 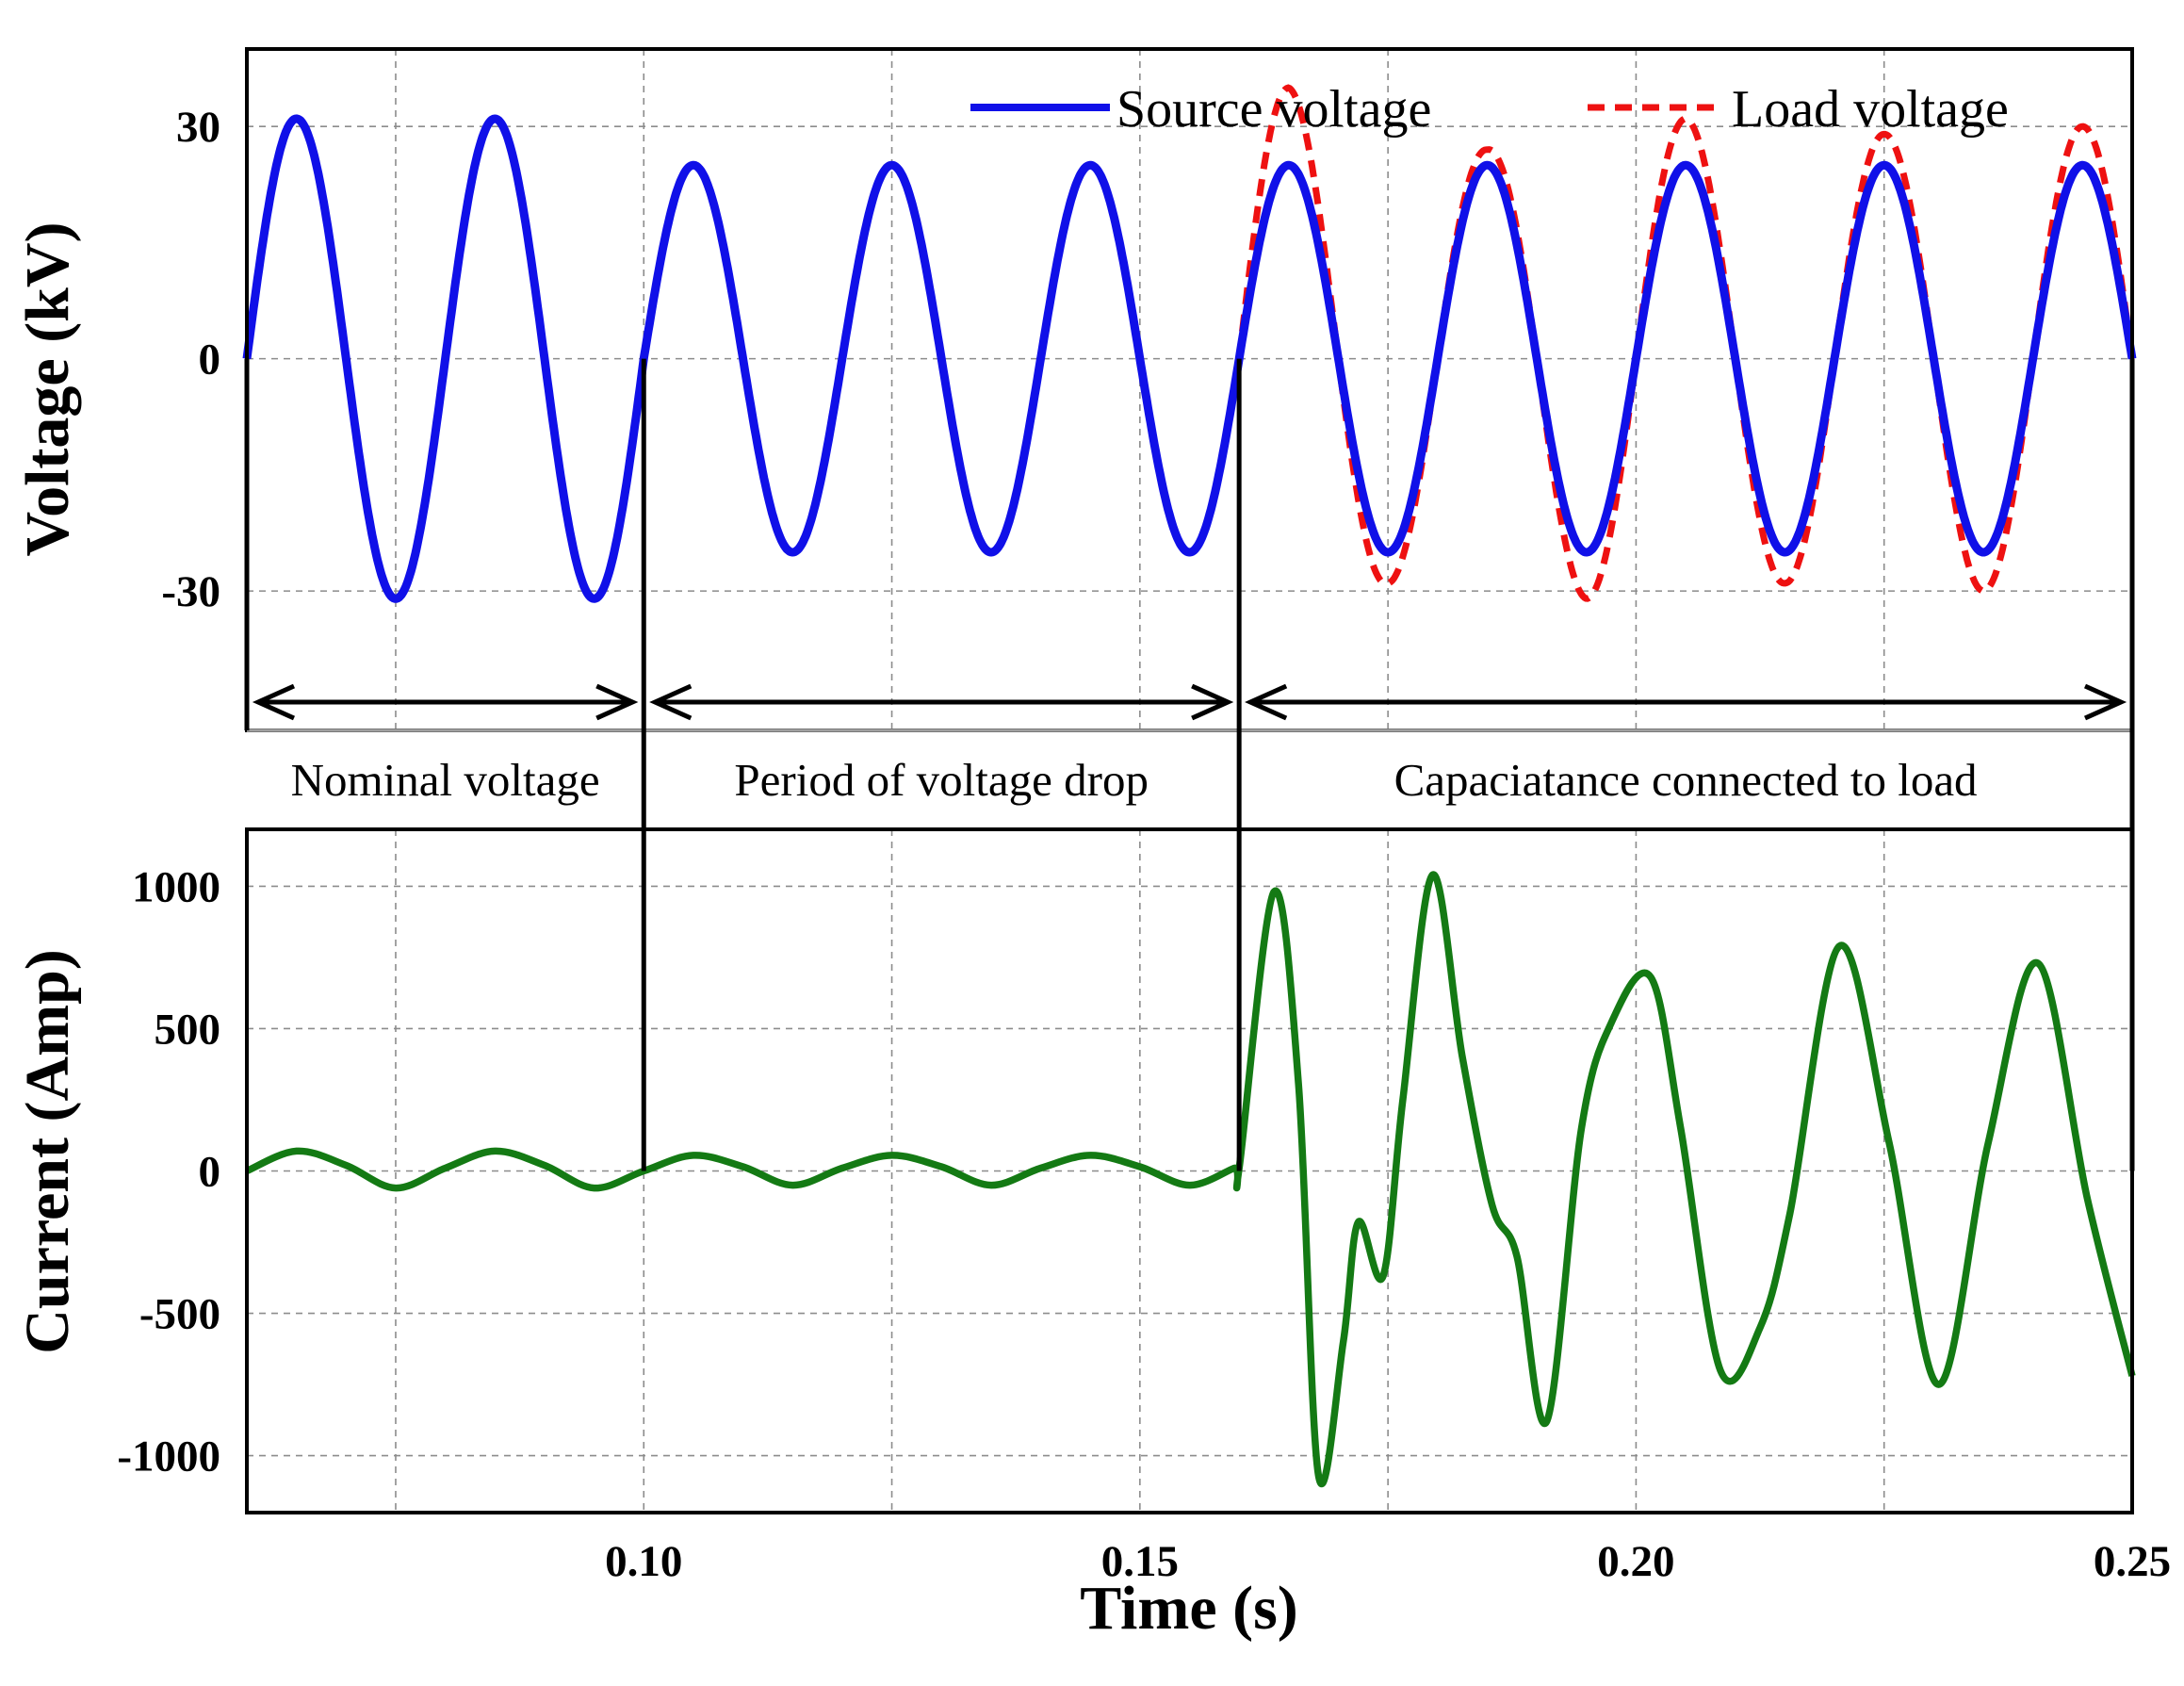 I want to click on legend-source-label: Source voltage, so click(x=1273, y=110).